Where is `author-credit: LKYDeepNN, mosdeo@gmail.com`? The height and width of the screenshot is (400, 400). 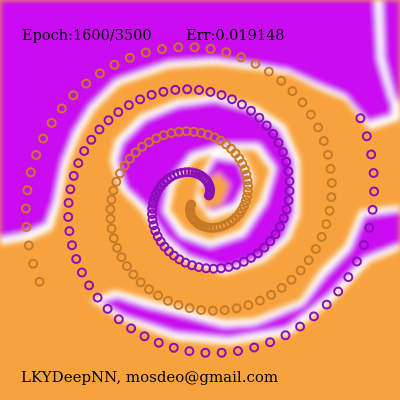
author-credit: LKYDeepNN, mosdeo@gmail.com is located at coordinates (150, 377).